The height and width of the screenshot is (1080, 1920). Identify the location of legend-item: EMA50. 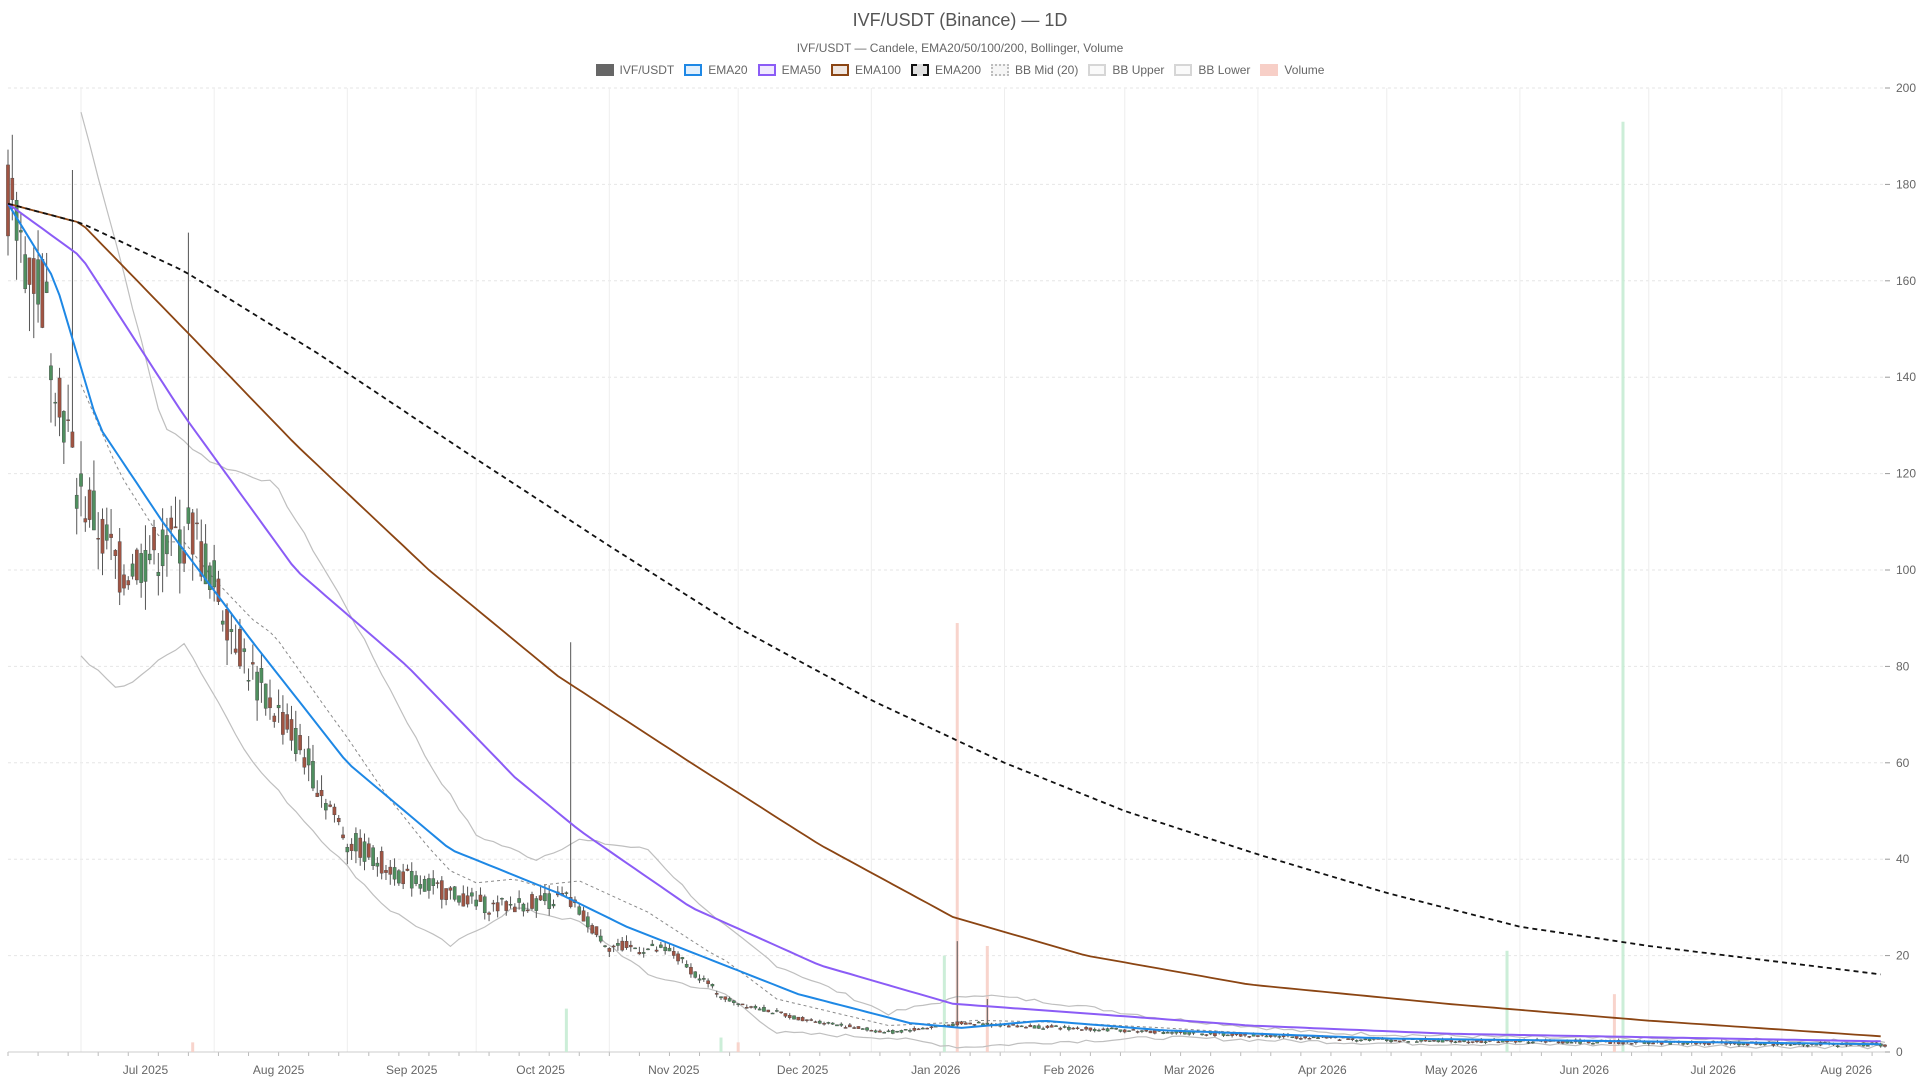
(789, 70).